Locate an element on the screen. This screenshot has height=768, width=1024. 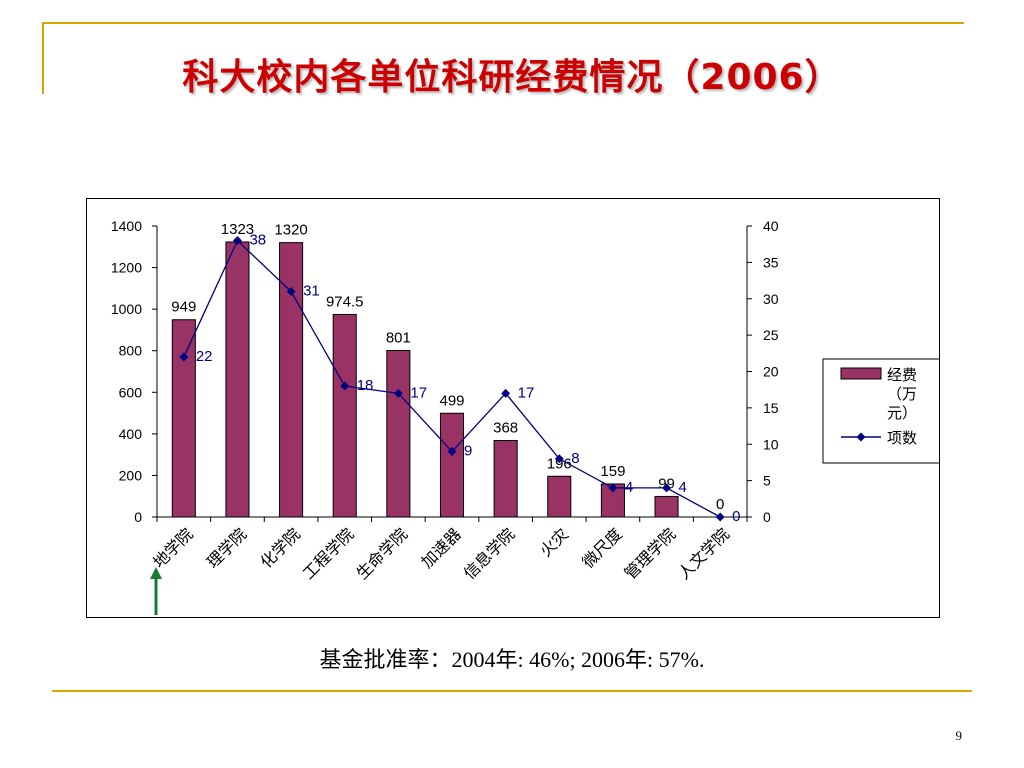
line-value-label: 18 is located at coordinates (365, 385).